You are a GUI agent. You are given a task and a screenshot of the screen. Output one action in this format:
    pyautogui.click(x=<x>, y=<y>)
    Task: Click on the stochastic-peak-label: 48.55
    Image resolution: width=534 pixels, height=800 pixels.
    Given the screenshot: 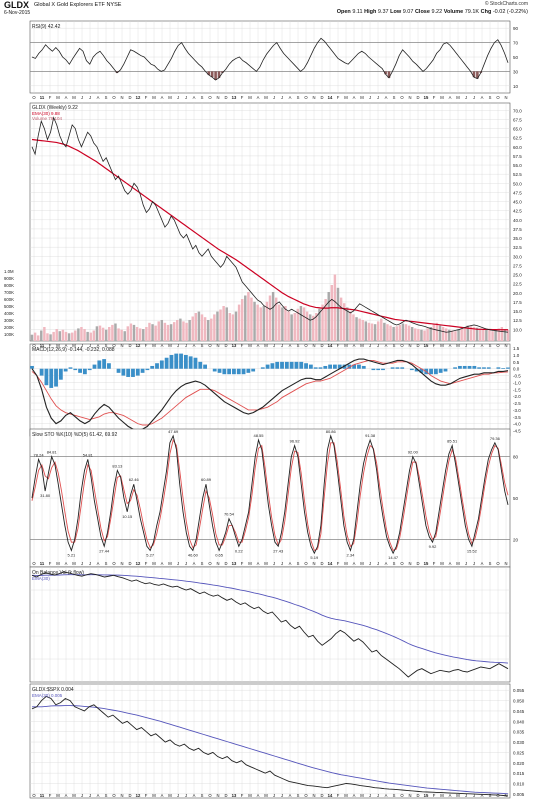 What is the action you would take?
    pyautogui.click(x=259, y=435)
    